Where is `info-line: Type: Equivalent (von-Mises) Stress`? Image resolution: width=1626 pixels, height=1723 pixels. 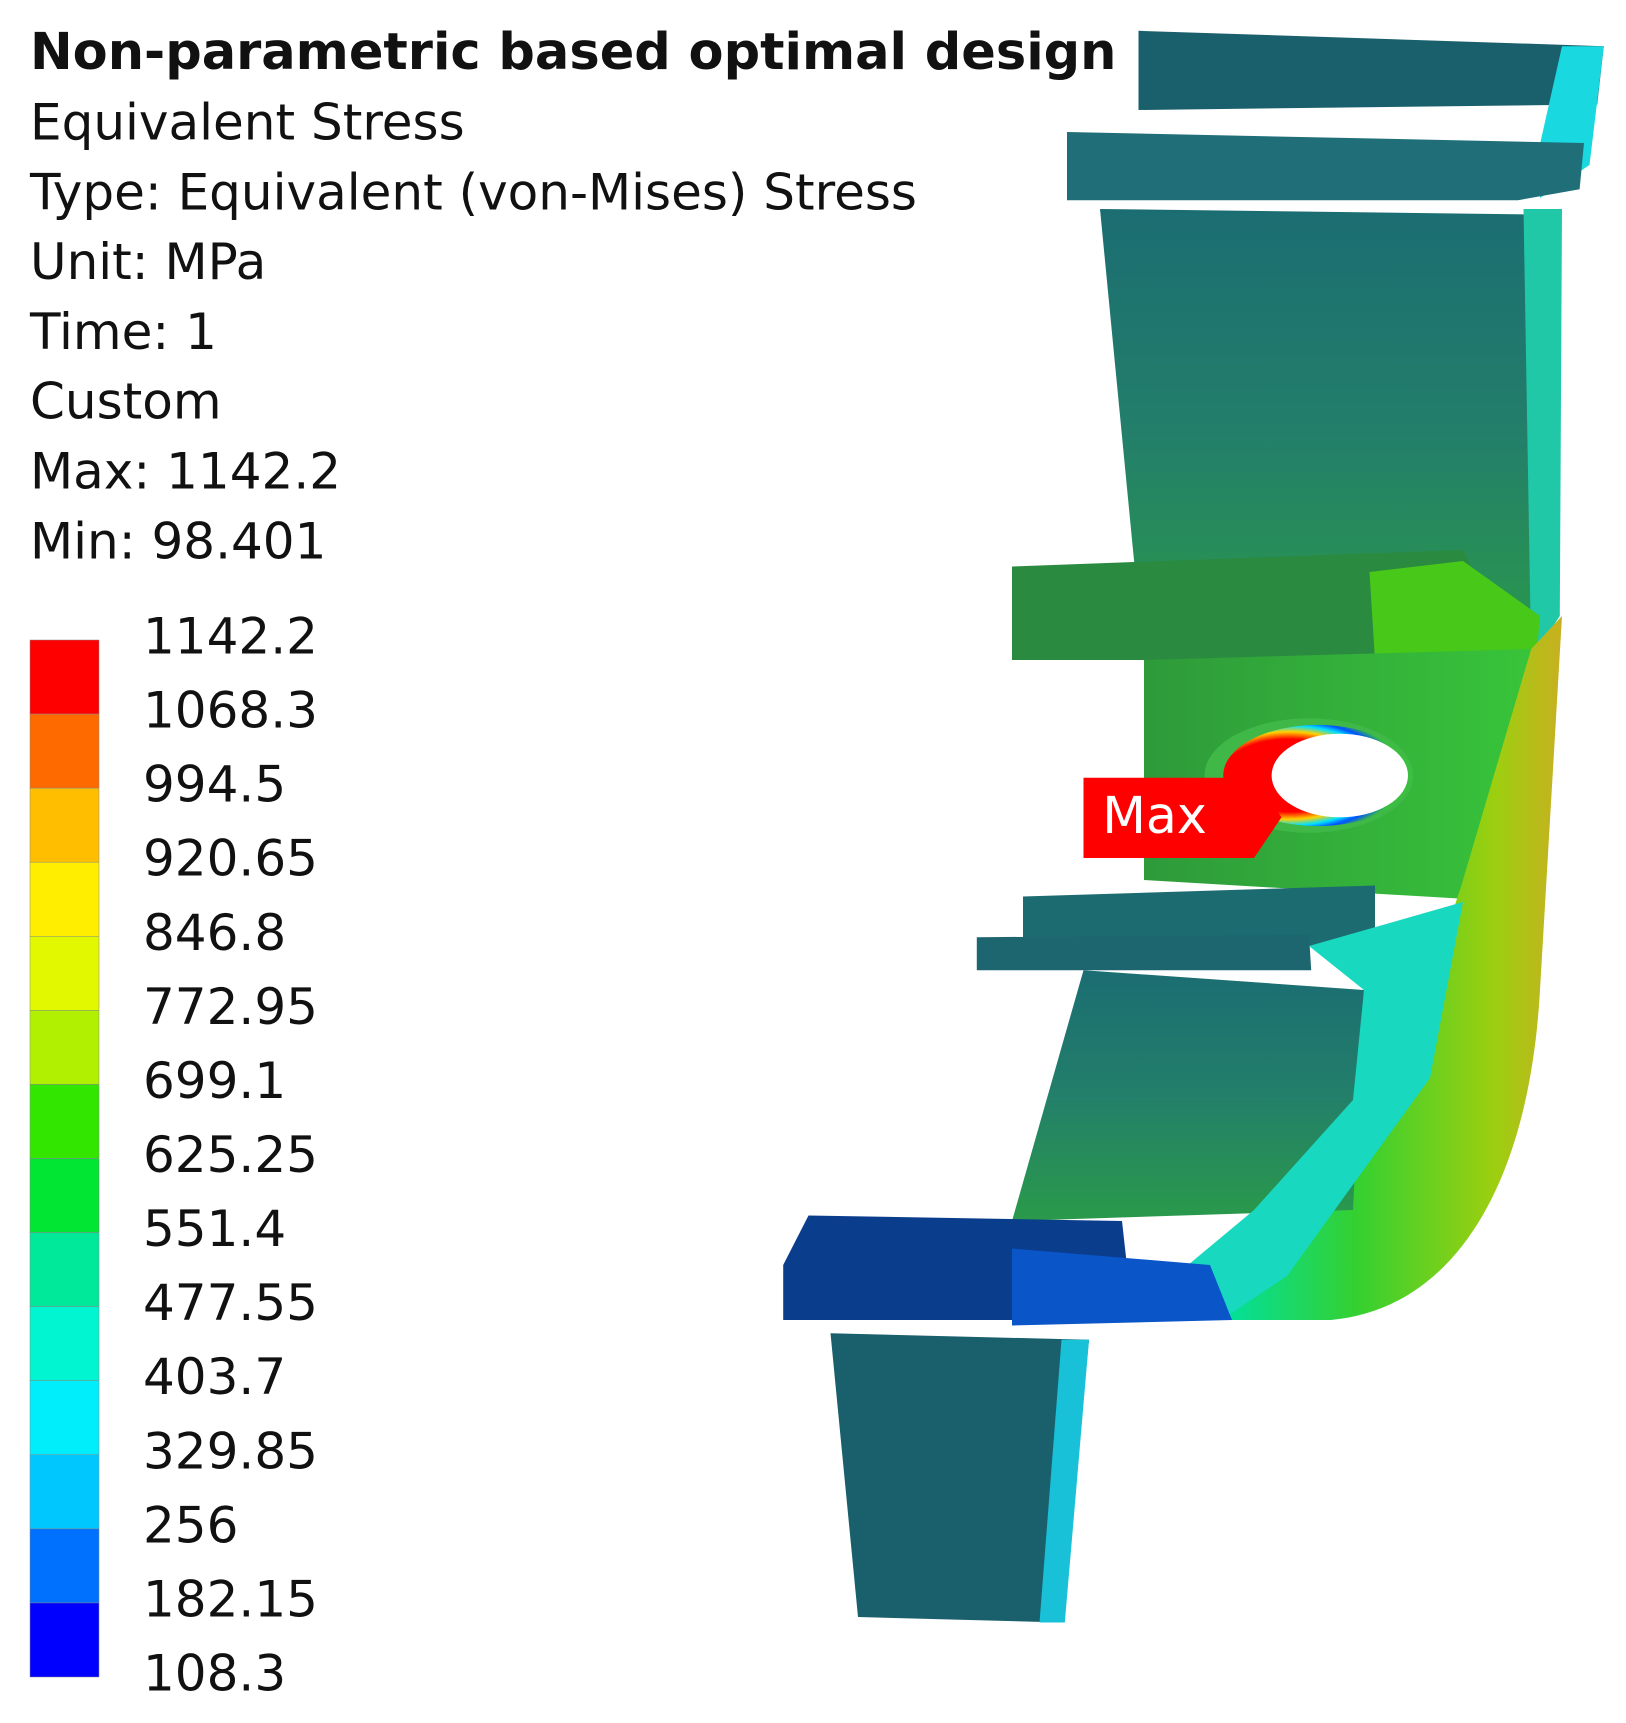 info-line: Type: Equivalent (von-Mises) Stress is located at coordinates (473, 192).